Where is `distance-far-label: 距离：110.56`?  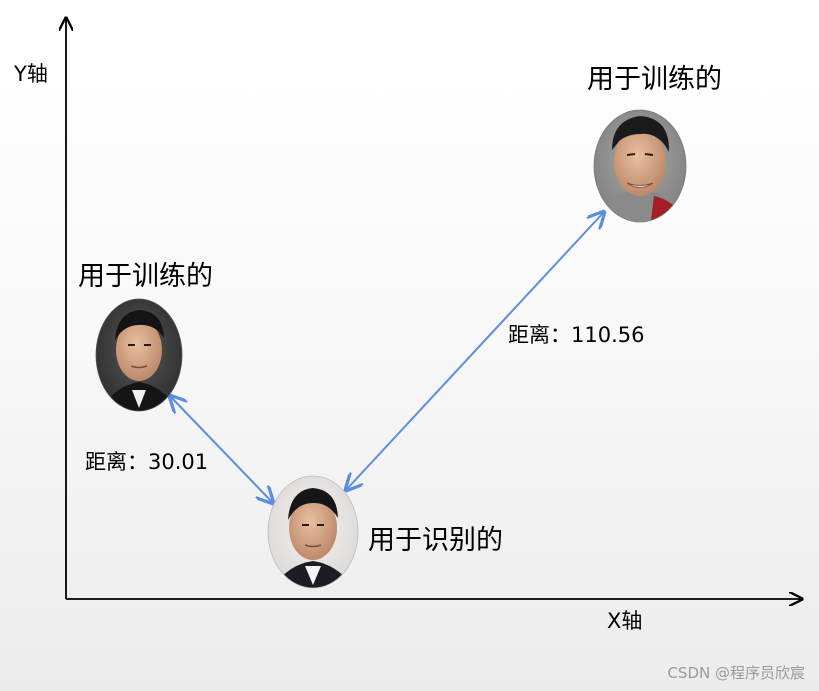 distance-far-label: 距离：110.56 is located at coordinates (576, 335).